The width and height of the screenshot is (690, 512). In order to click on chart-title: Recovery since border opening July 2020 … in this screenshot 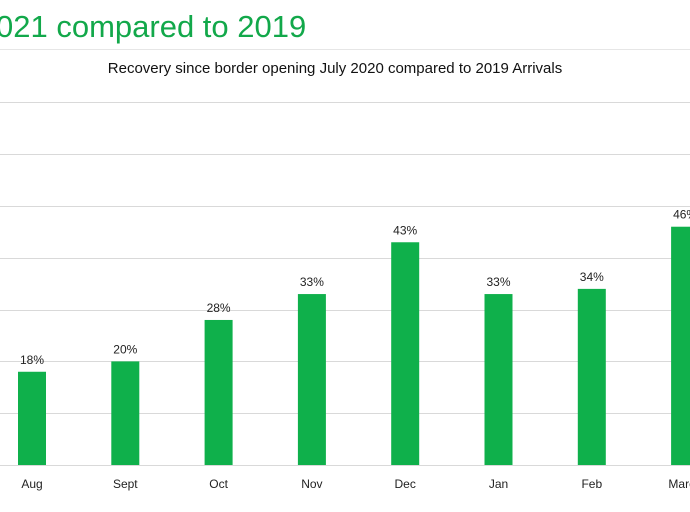, I will do `click(335, 68)`.